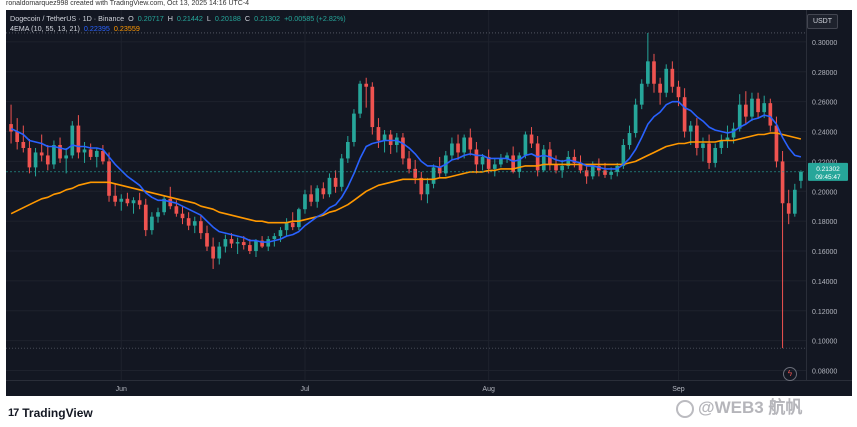  I want to click on change-value: +0.00585 (+2.82%), so click(315, 18).